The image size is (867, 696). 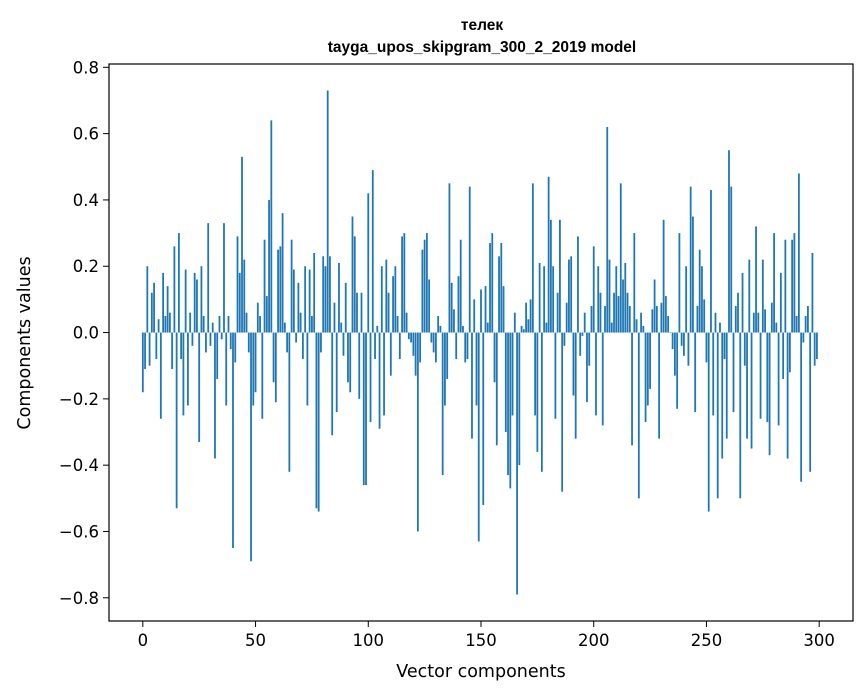 I want to click on y-axis-label: Components values, so click(x=25, y=342).